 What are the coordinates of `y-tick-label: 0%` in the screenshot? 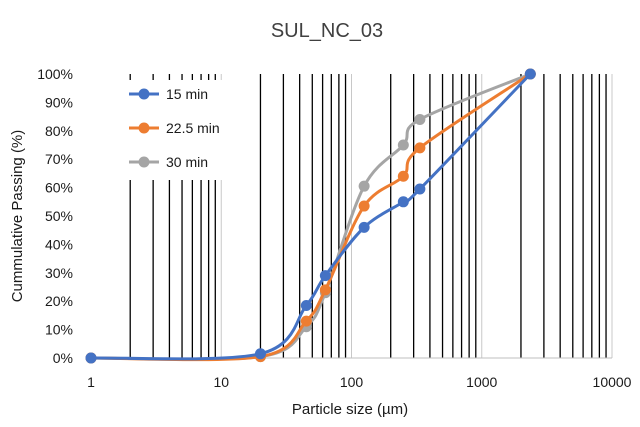 It's located at (63, 358).